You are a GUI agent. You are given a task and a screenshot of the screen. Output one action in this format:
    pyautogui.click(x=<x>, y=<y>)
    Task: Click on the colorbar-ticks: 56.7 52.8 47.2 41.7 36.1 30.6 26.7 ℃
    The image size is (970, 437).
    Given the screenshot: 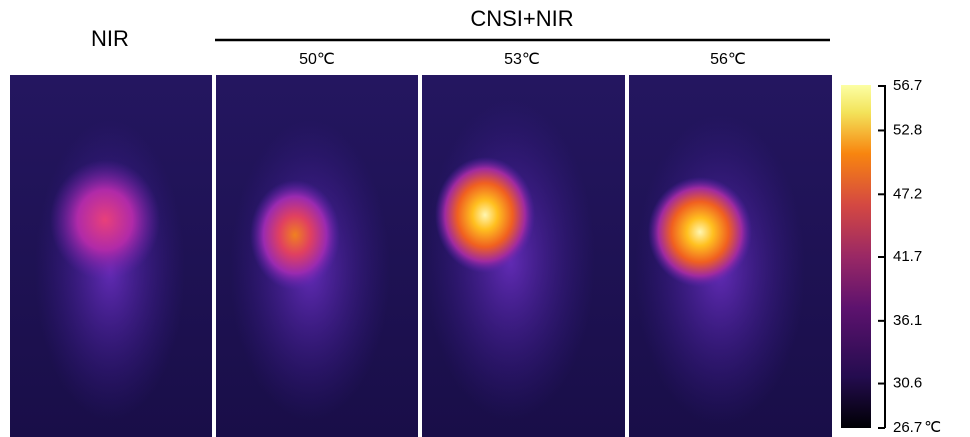 What is the action you would take?
    pyautogui.click(x=909, y=256)
    